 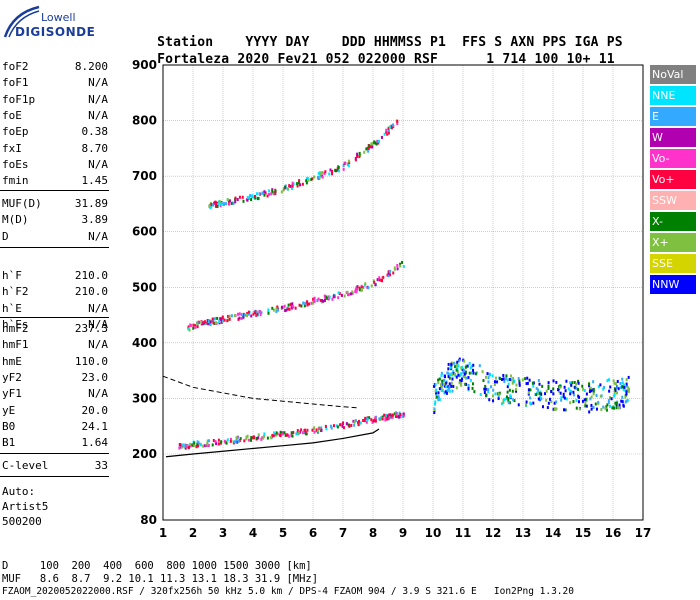 What do you see at coordinates (98, 236) in the screenshot?
I see `param-value: N/A` at bounding box center [98, 236].